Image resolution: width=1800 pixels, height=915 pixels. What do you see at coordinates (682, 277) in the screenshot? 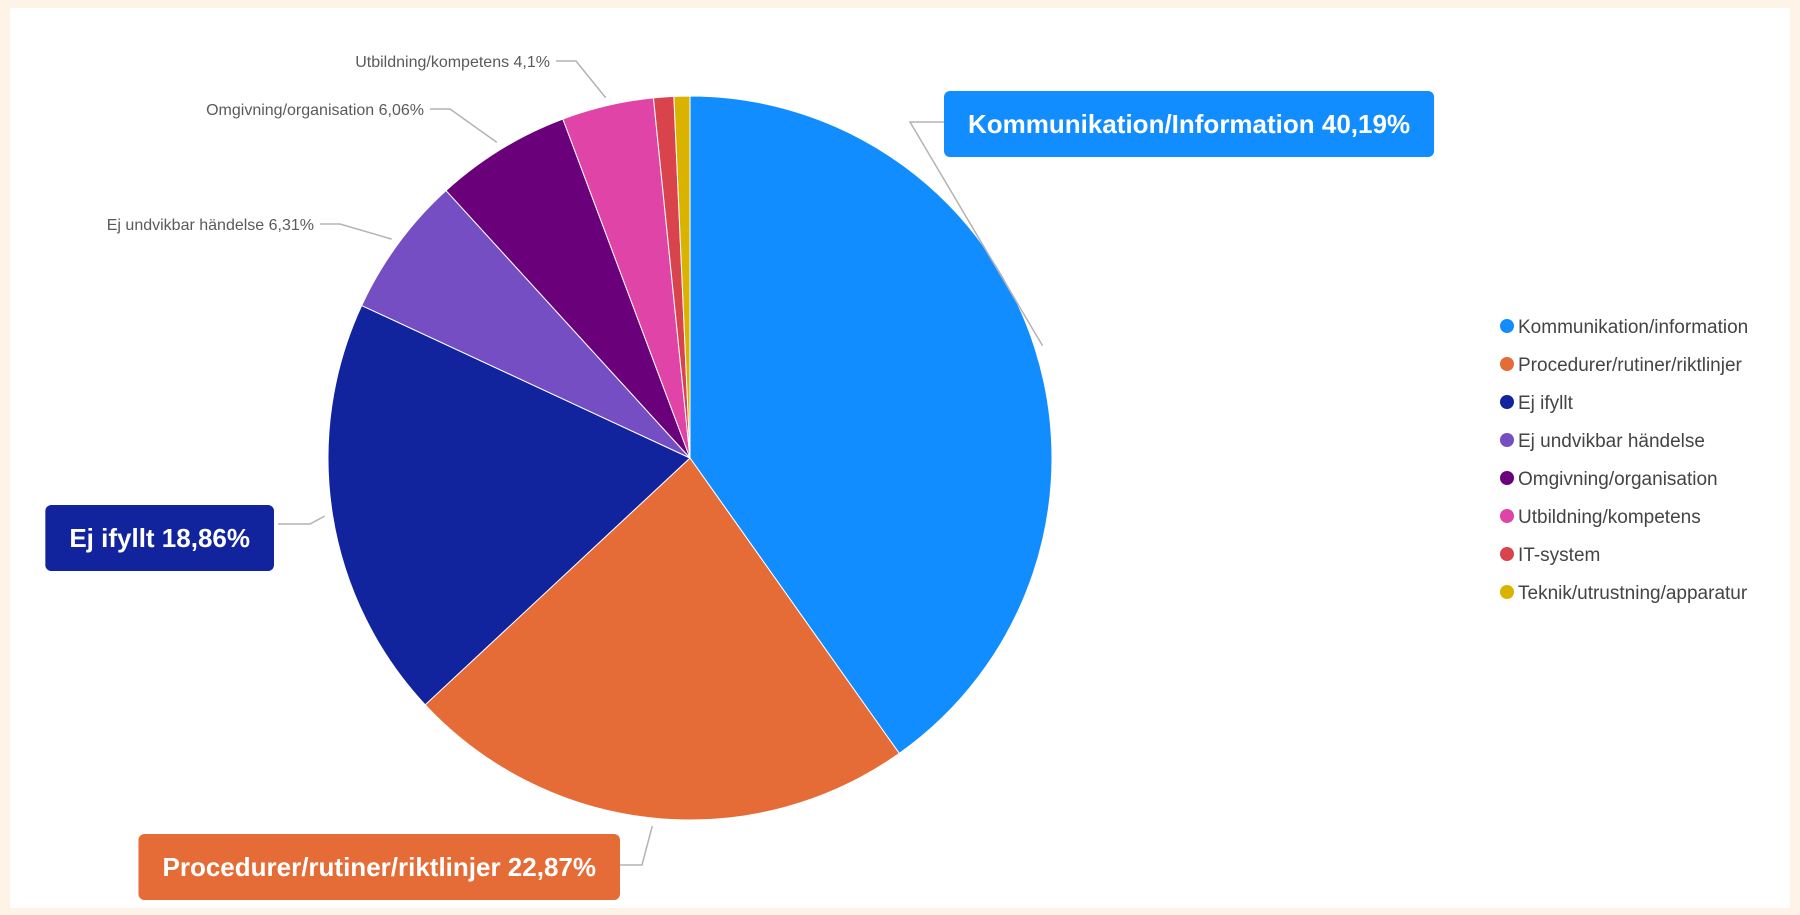
I see `pie-slice-teknik-utrustning-apparatur` at bounding box center [682, 277].